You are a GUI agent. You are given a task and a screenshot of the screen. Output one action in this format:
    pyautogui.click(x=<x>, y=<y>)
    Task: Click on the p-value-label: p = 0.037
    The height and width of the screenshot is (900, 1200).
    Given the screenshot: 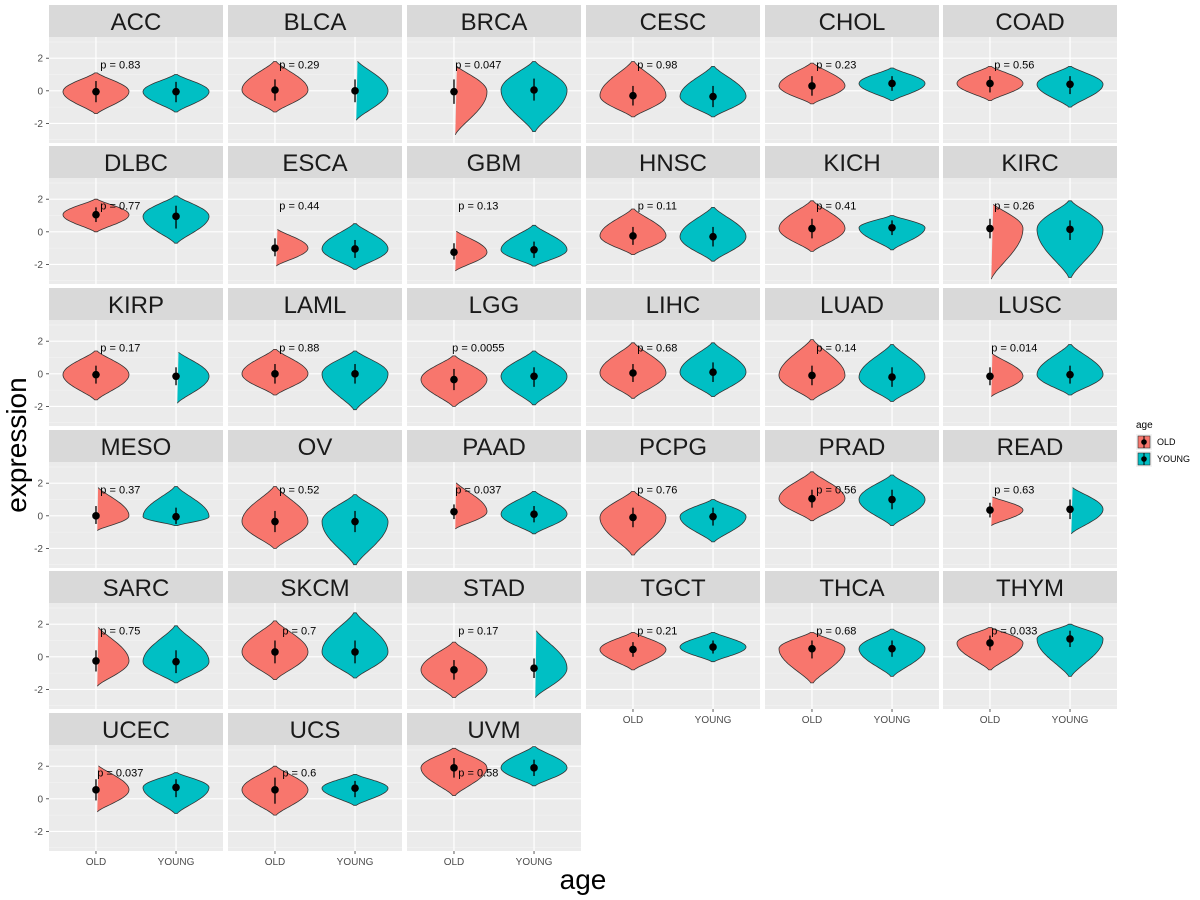 What is the action you would take?
    pyautogui.click(x=478, y=491)
    